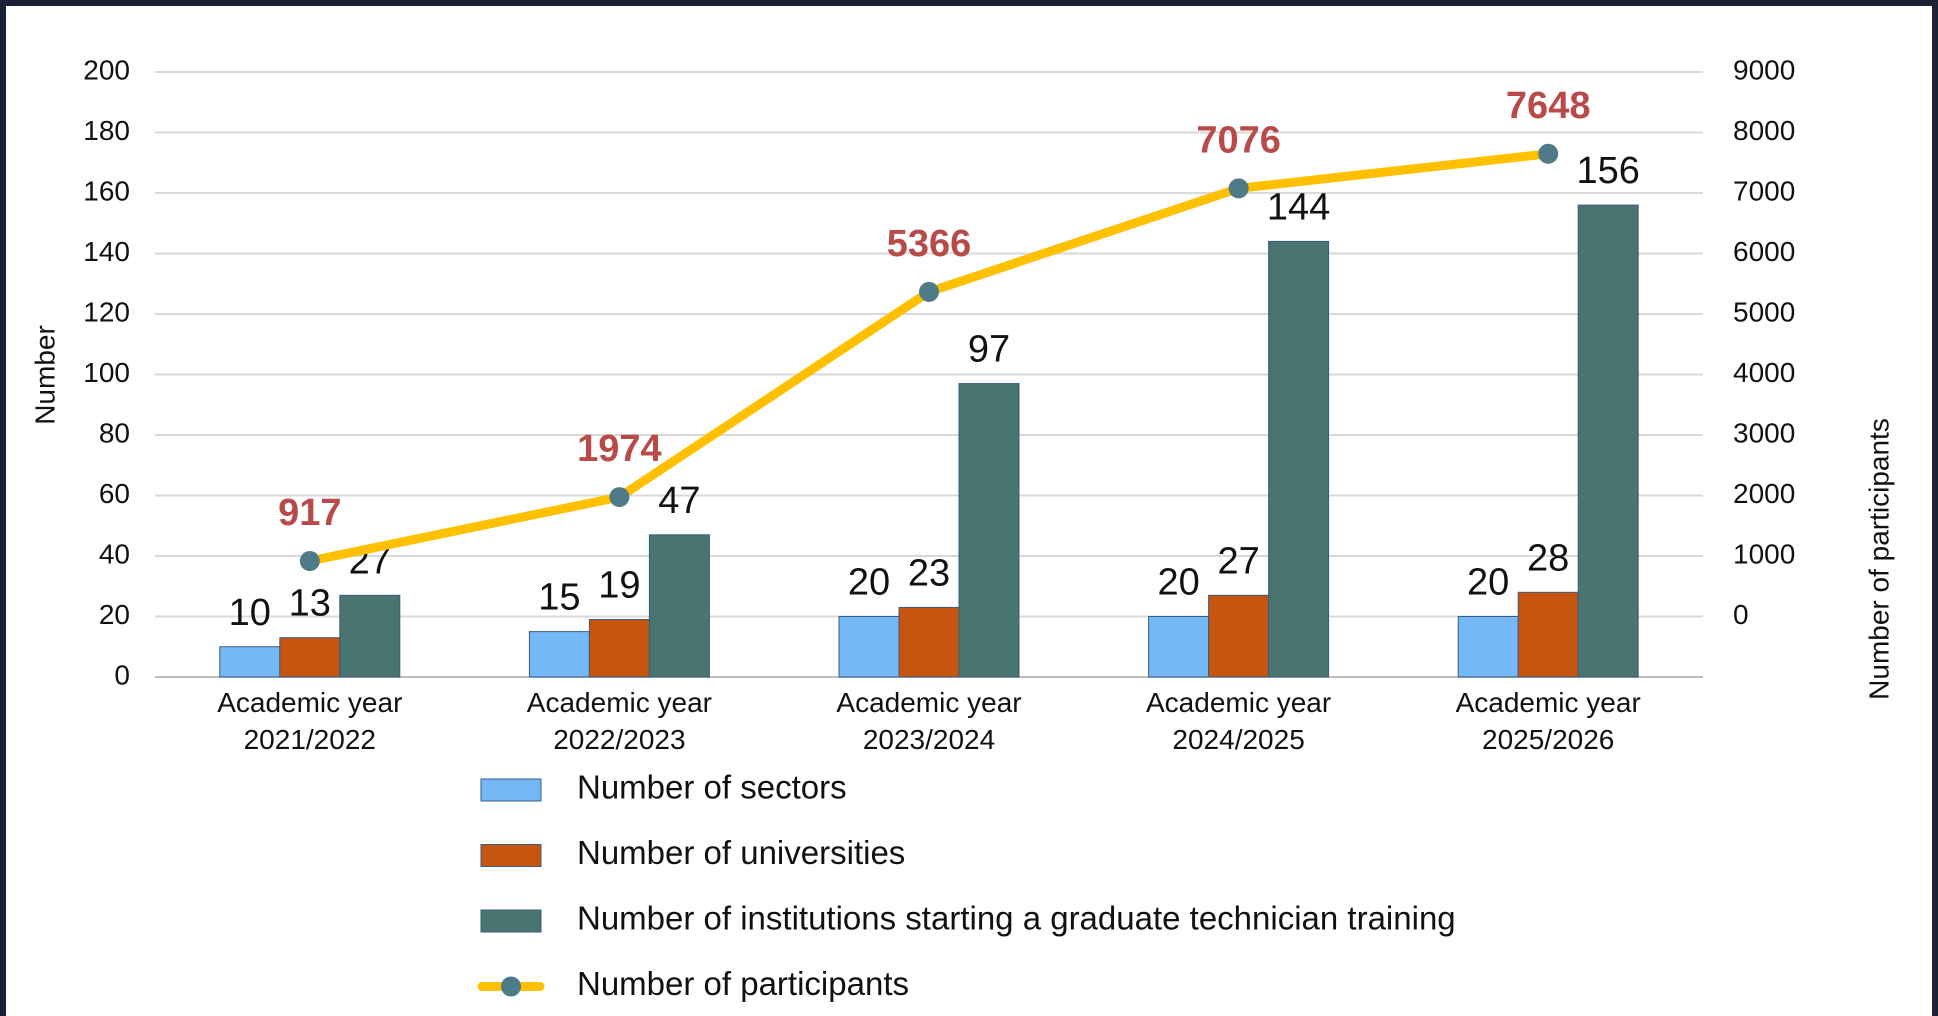 This screenshot has height=1016, width=1938. Describe the element at coordinates (114, 493) in the screenshot. I see `y-tick-label: 60` at that location.